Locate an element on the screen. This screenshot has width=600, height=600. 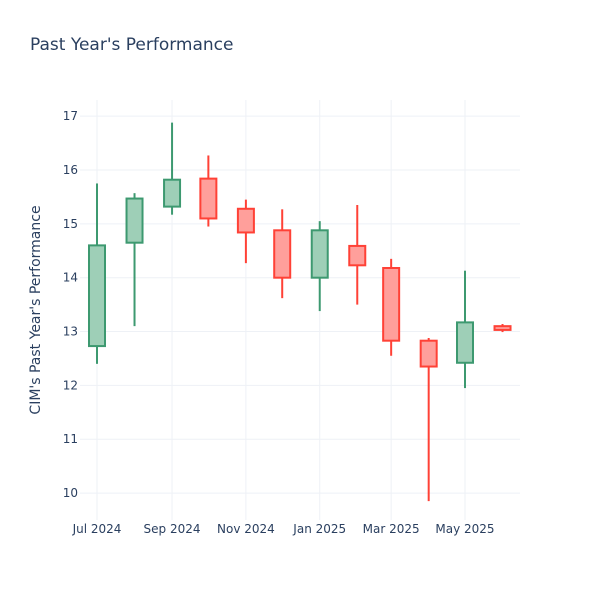
y-tick-label: 13 is located at coordinates (70, 332).